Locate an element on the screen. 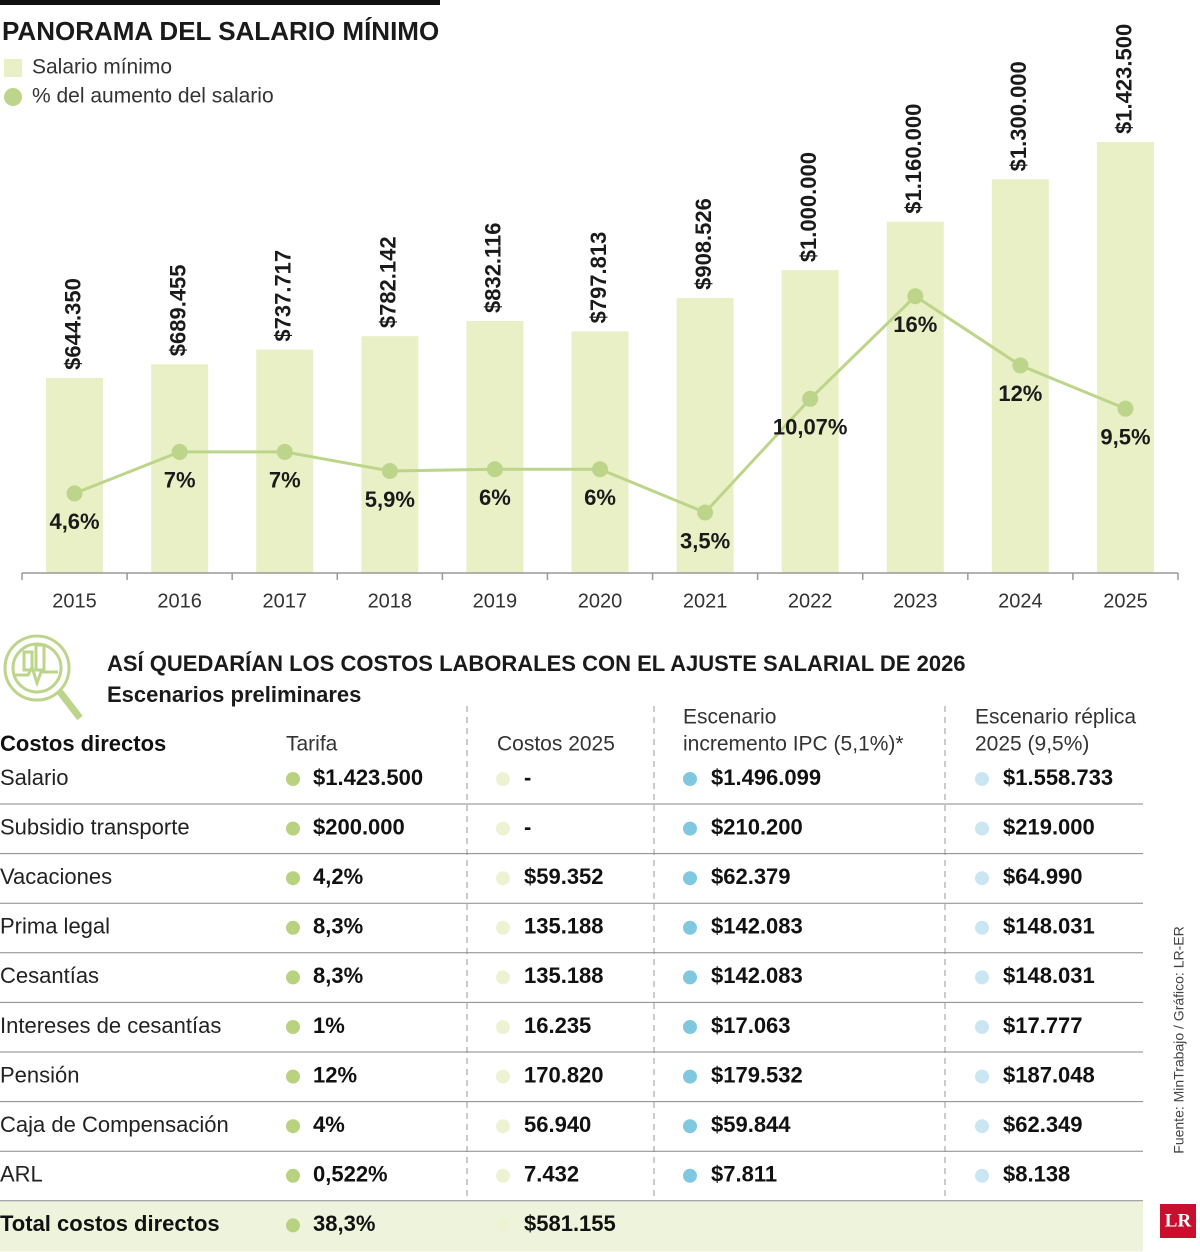 This screenshot has width=1200, height=1252. cell-value: 0,522% is located at coordinates (350, 1174).